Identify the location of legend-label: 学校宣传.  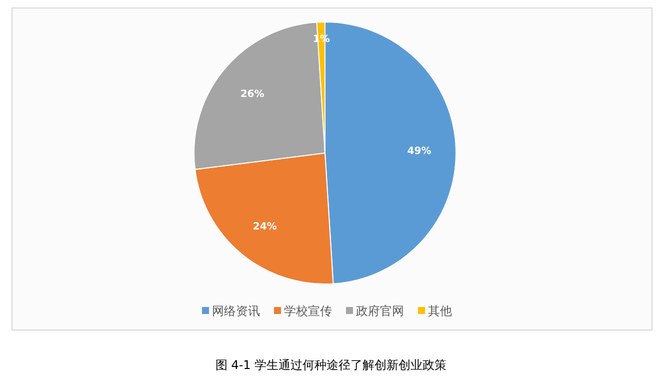
(308, 311).